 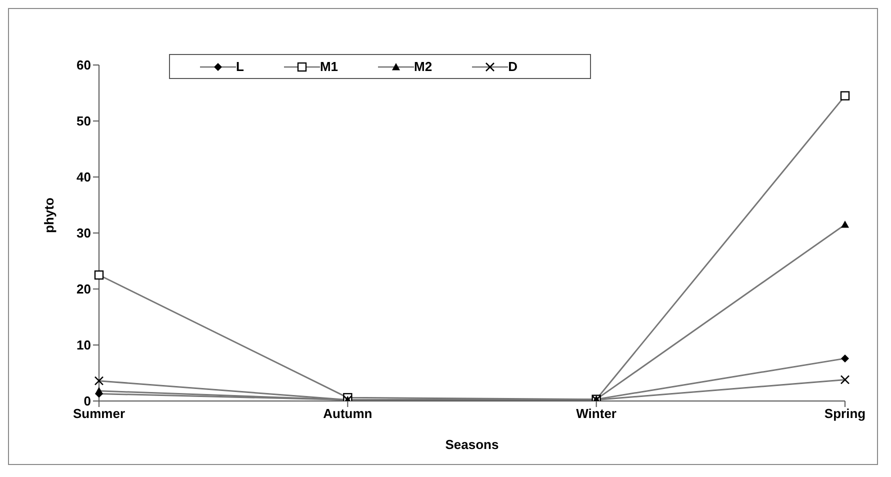 I want to click on y-tick-label: 40, so click(x=83, y=177).